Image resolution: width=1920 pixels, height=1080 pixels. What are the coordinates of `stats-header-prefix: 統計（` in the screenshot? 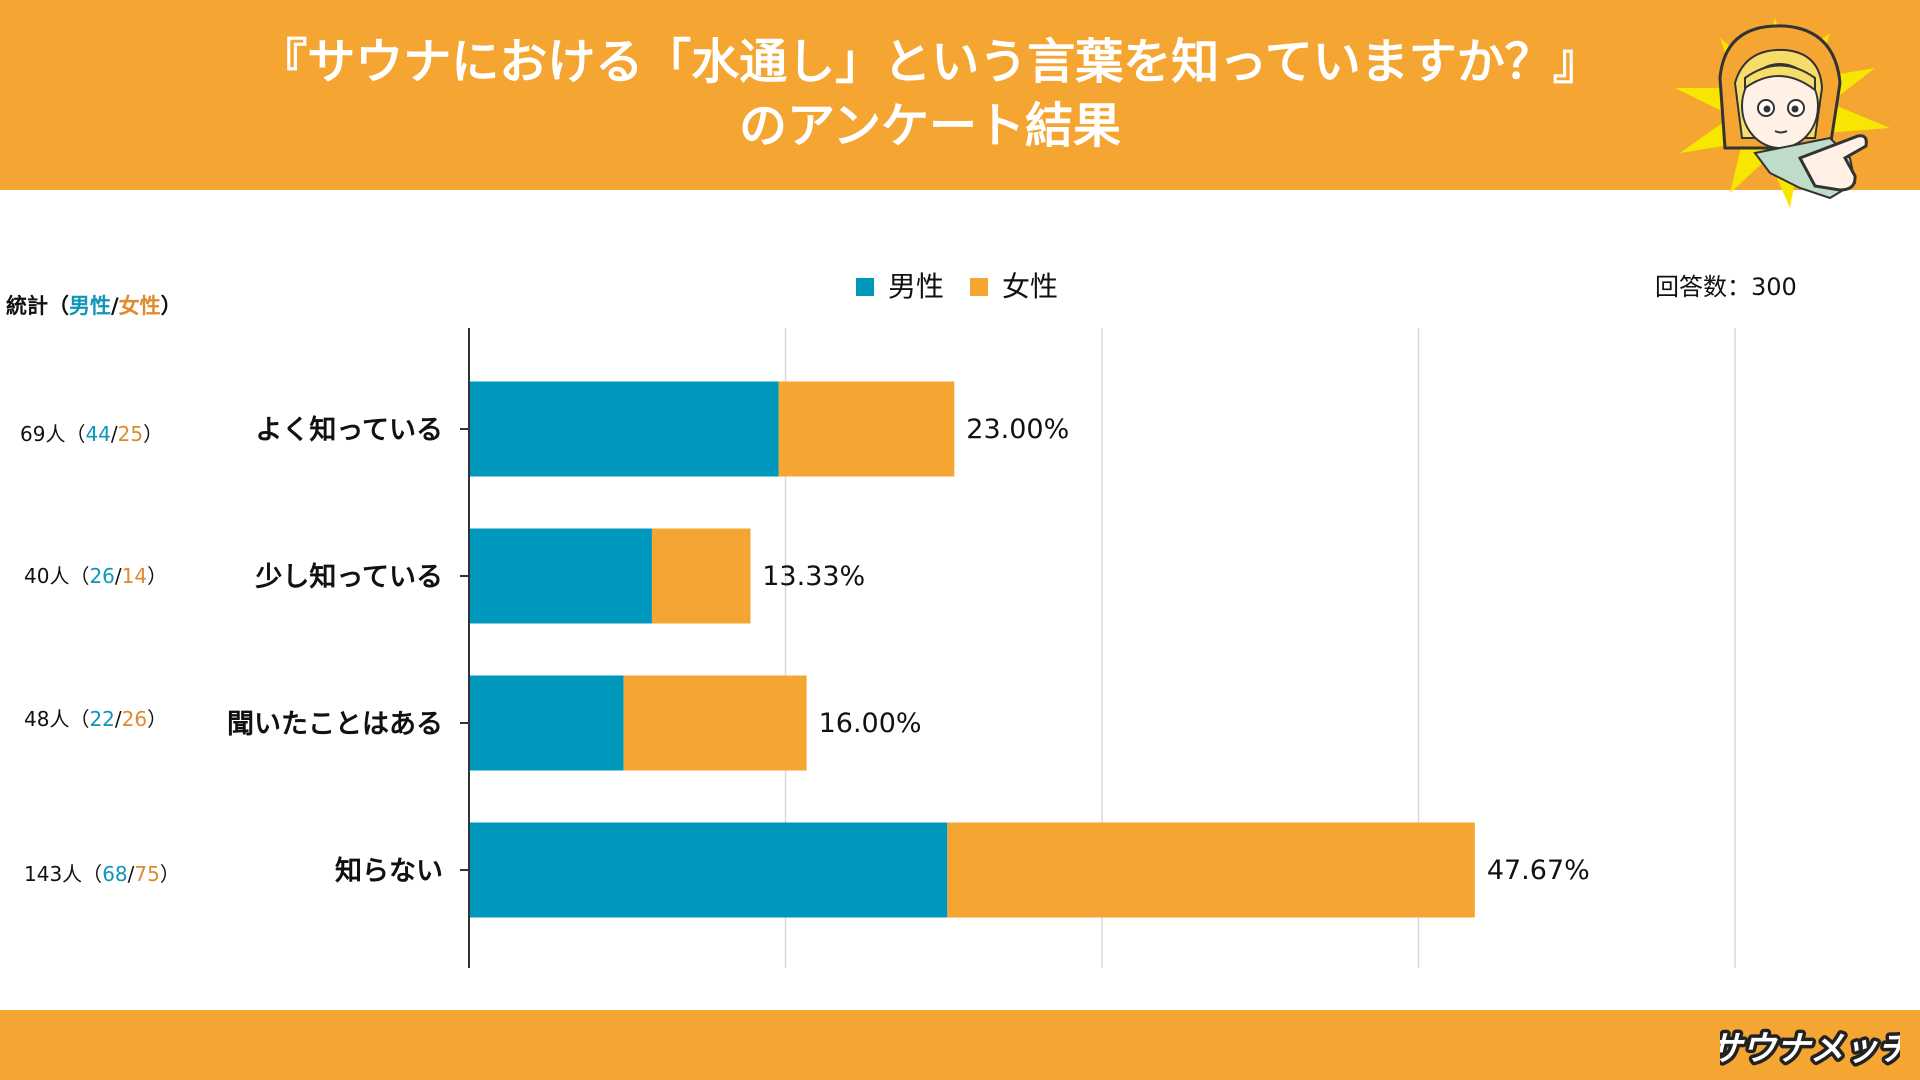 It's located at (37, 306).